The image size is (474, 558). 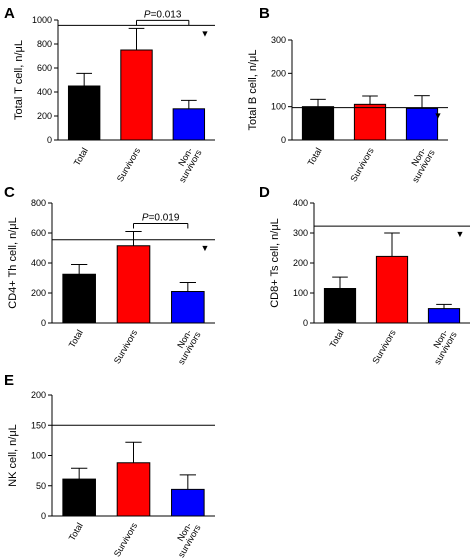 What do you see at coordinates (42, 20) in the screenshot?
I see `y-tick-label: 1000` at bounding box center [42, 20].